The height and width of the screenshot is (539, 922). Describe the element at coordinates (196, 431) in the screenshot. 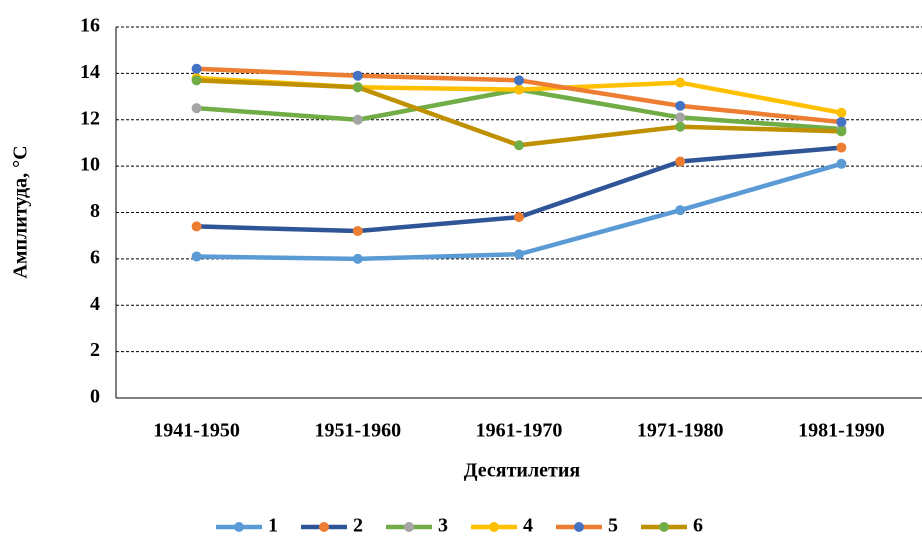

I see `x-tick-label: 1941-1950` at that location.